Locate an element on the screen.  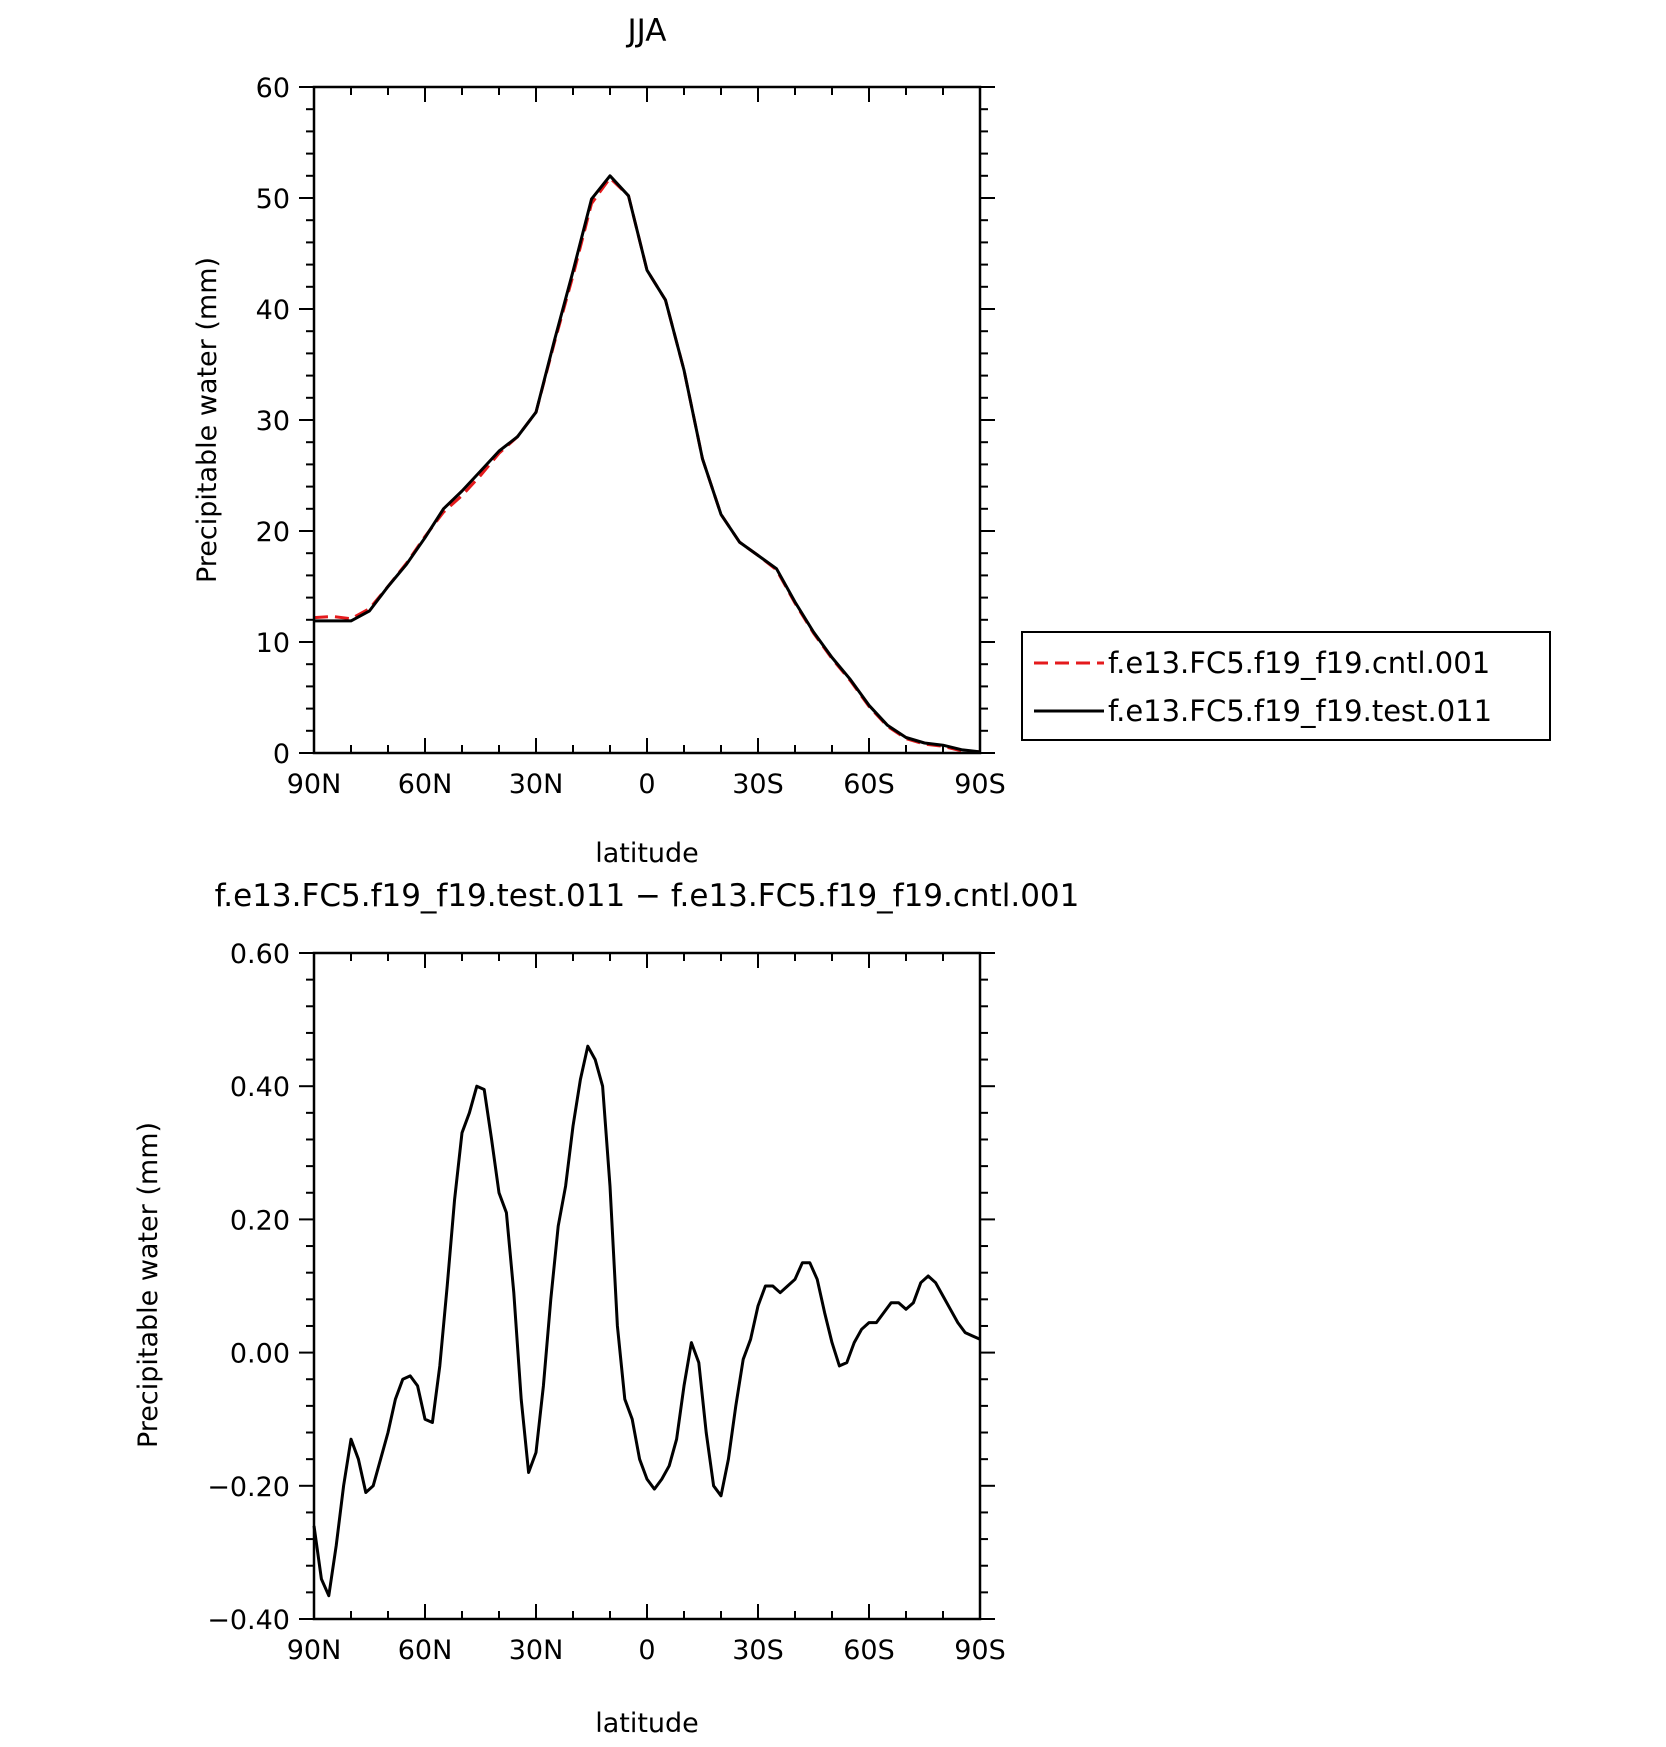
legend-label-test: f.e13.FC5.f19_f19.test.011 is located at coordinates (1300, 711).